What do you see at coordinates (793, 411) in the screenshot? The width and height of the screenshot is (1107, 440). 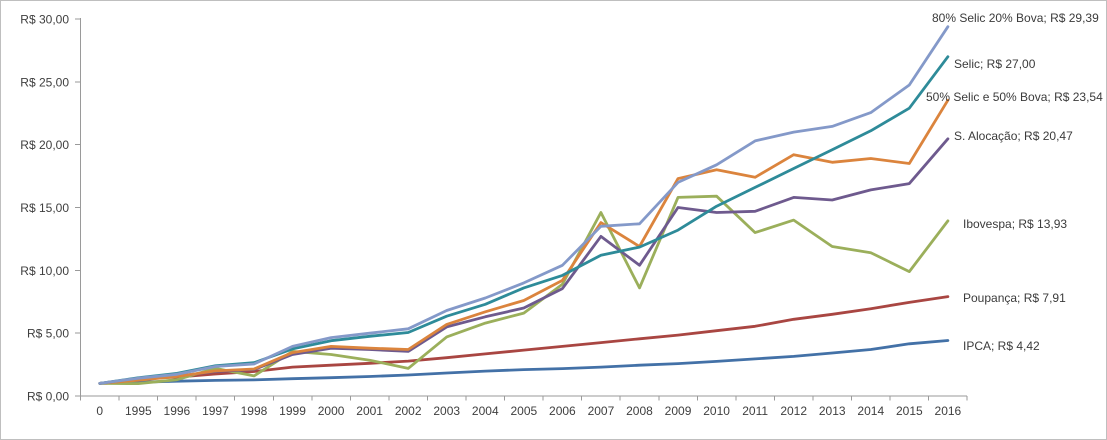 I see `x-tick-label: 2012` at bounding box center [793, 411].